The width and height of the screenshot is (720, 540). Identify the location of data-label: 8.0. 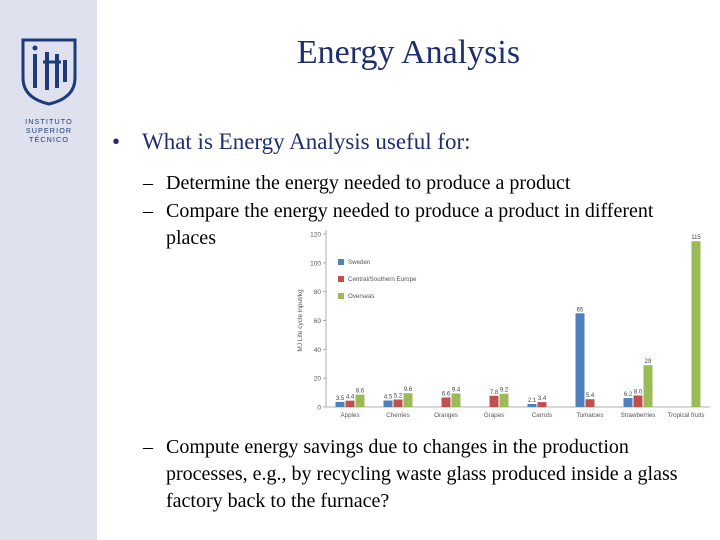
(638, 392).